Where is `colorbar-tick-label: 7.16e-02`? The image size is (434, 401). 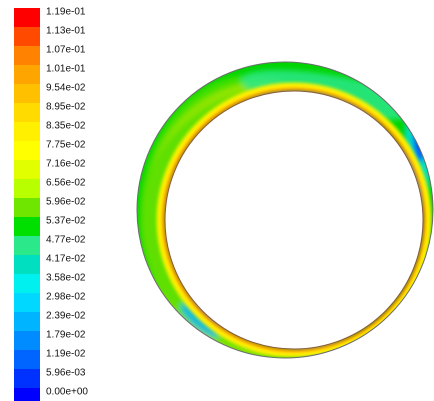
colorbar-tick-label: 7.16e-02 is located at coordinates (66, 164).